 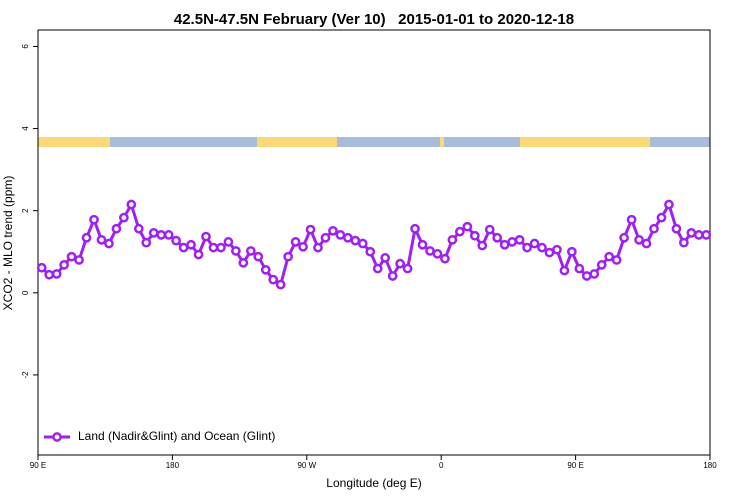 I want to click on legend-item: Land (Nadir&Glint) and Ocean (Glint), so click(x=159, y=436).